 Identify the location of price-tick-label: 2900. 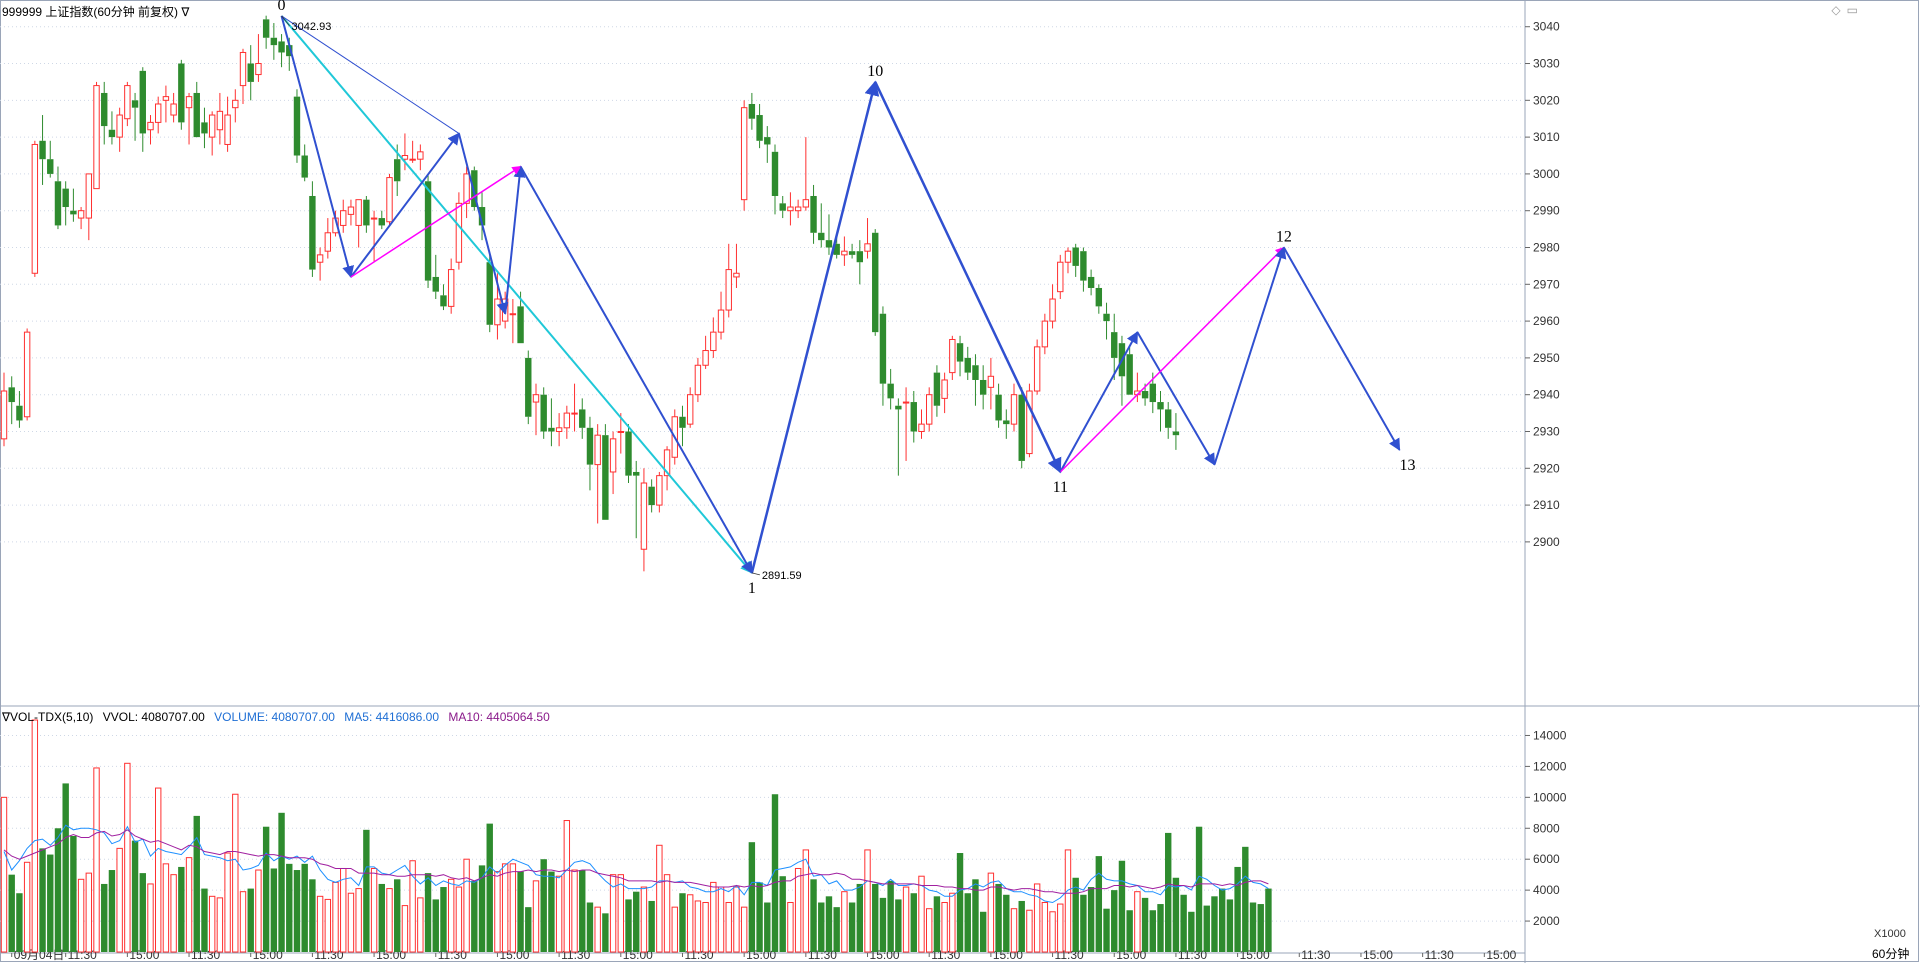
(1546, 542).